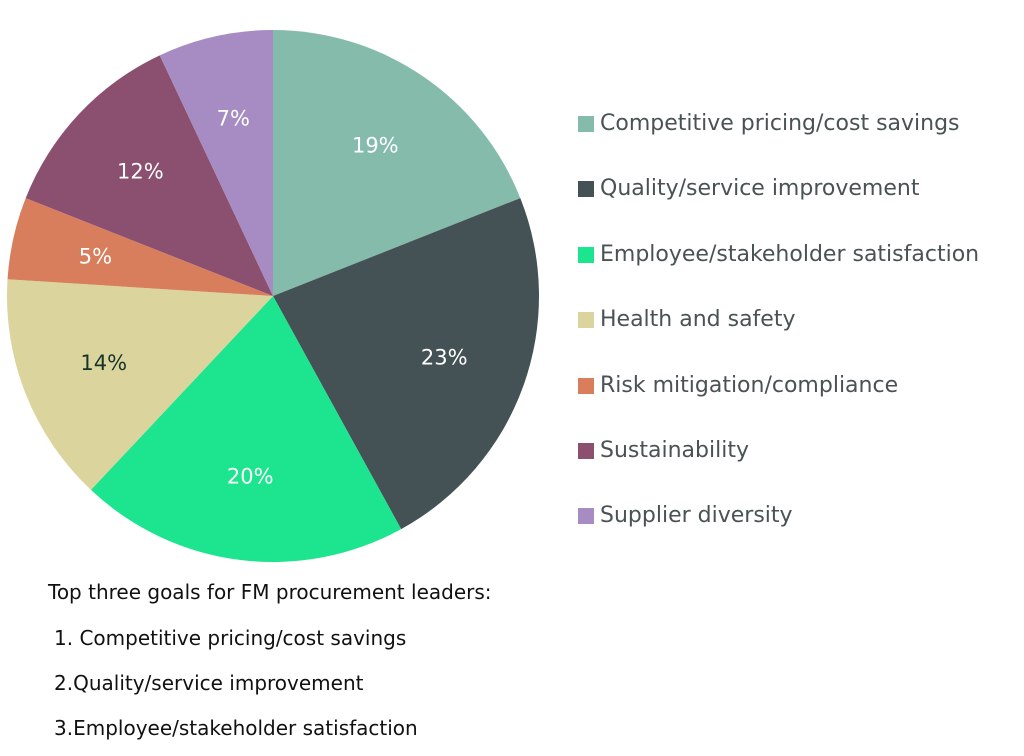 The image size is (1024, 756). I want to click on pie-slice-risk-mitigation-compliance, so click(140, 247).